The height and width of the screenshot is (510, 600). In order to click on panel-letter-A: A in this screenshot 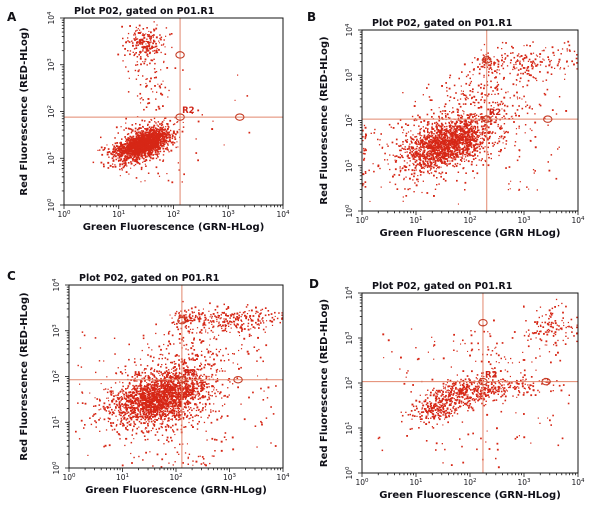, I will do `click(12, 17)`.